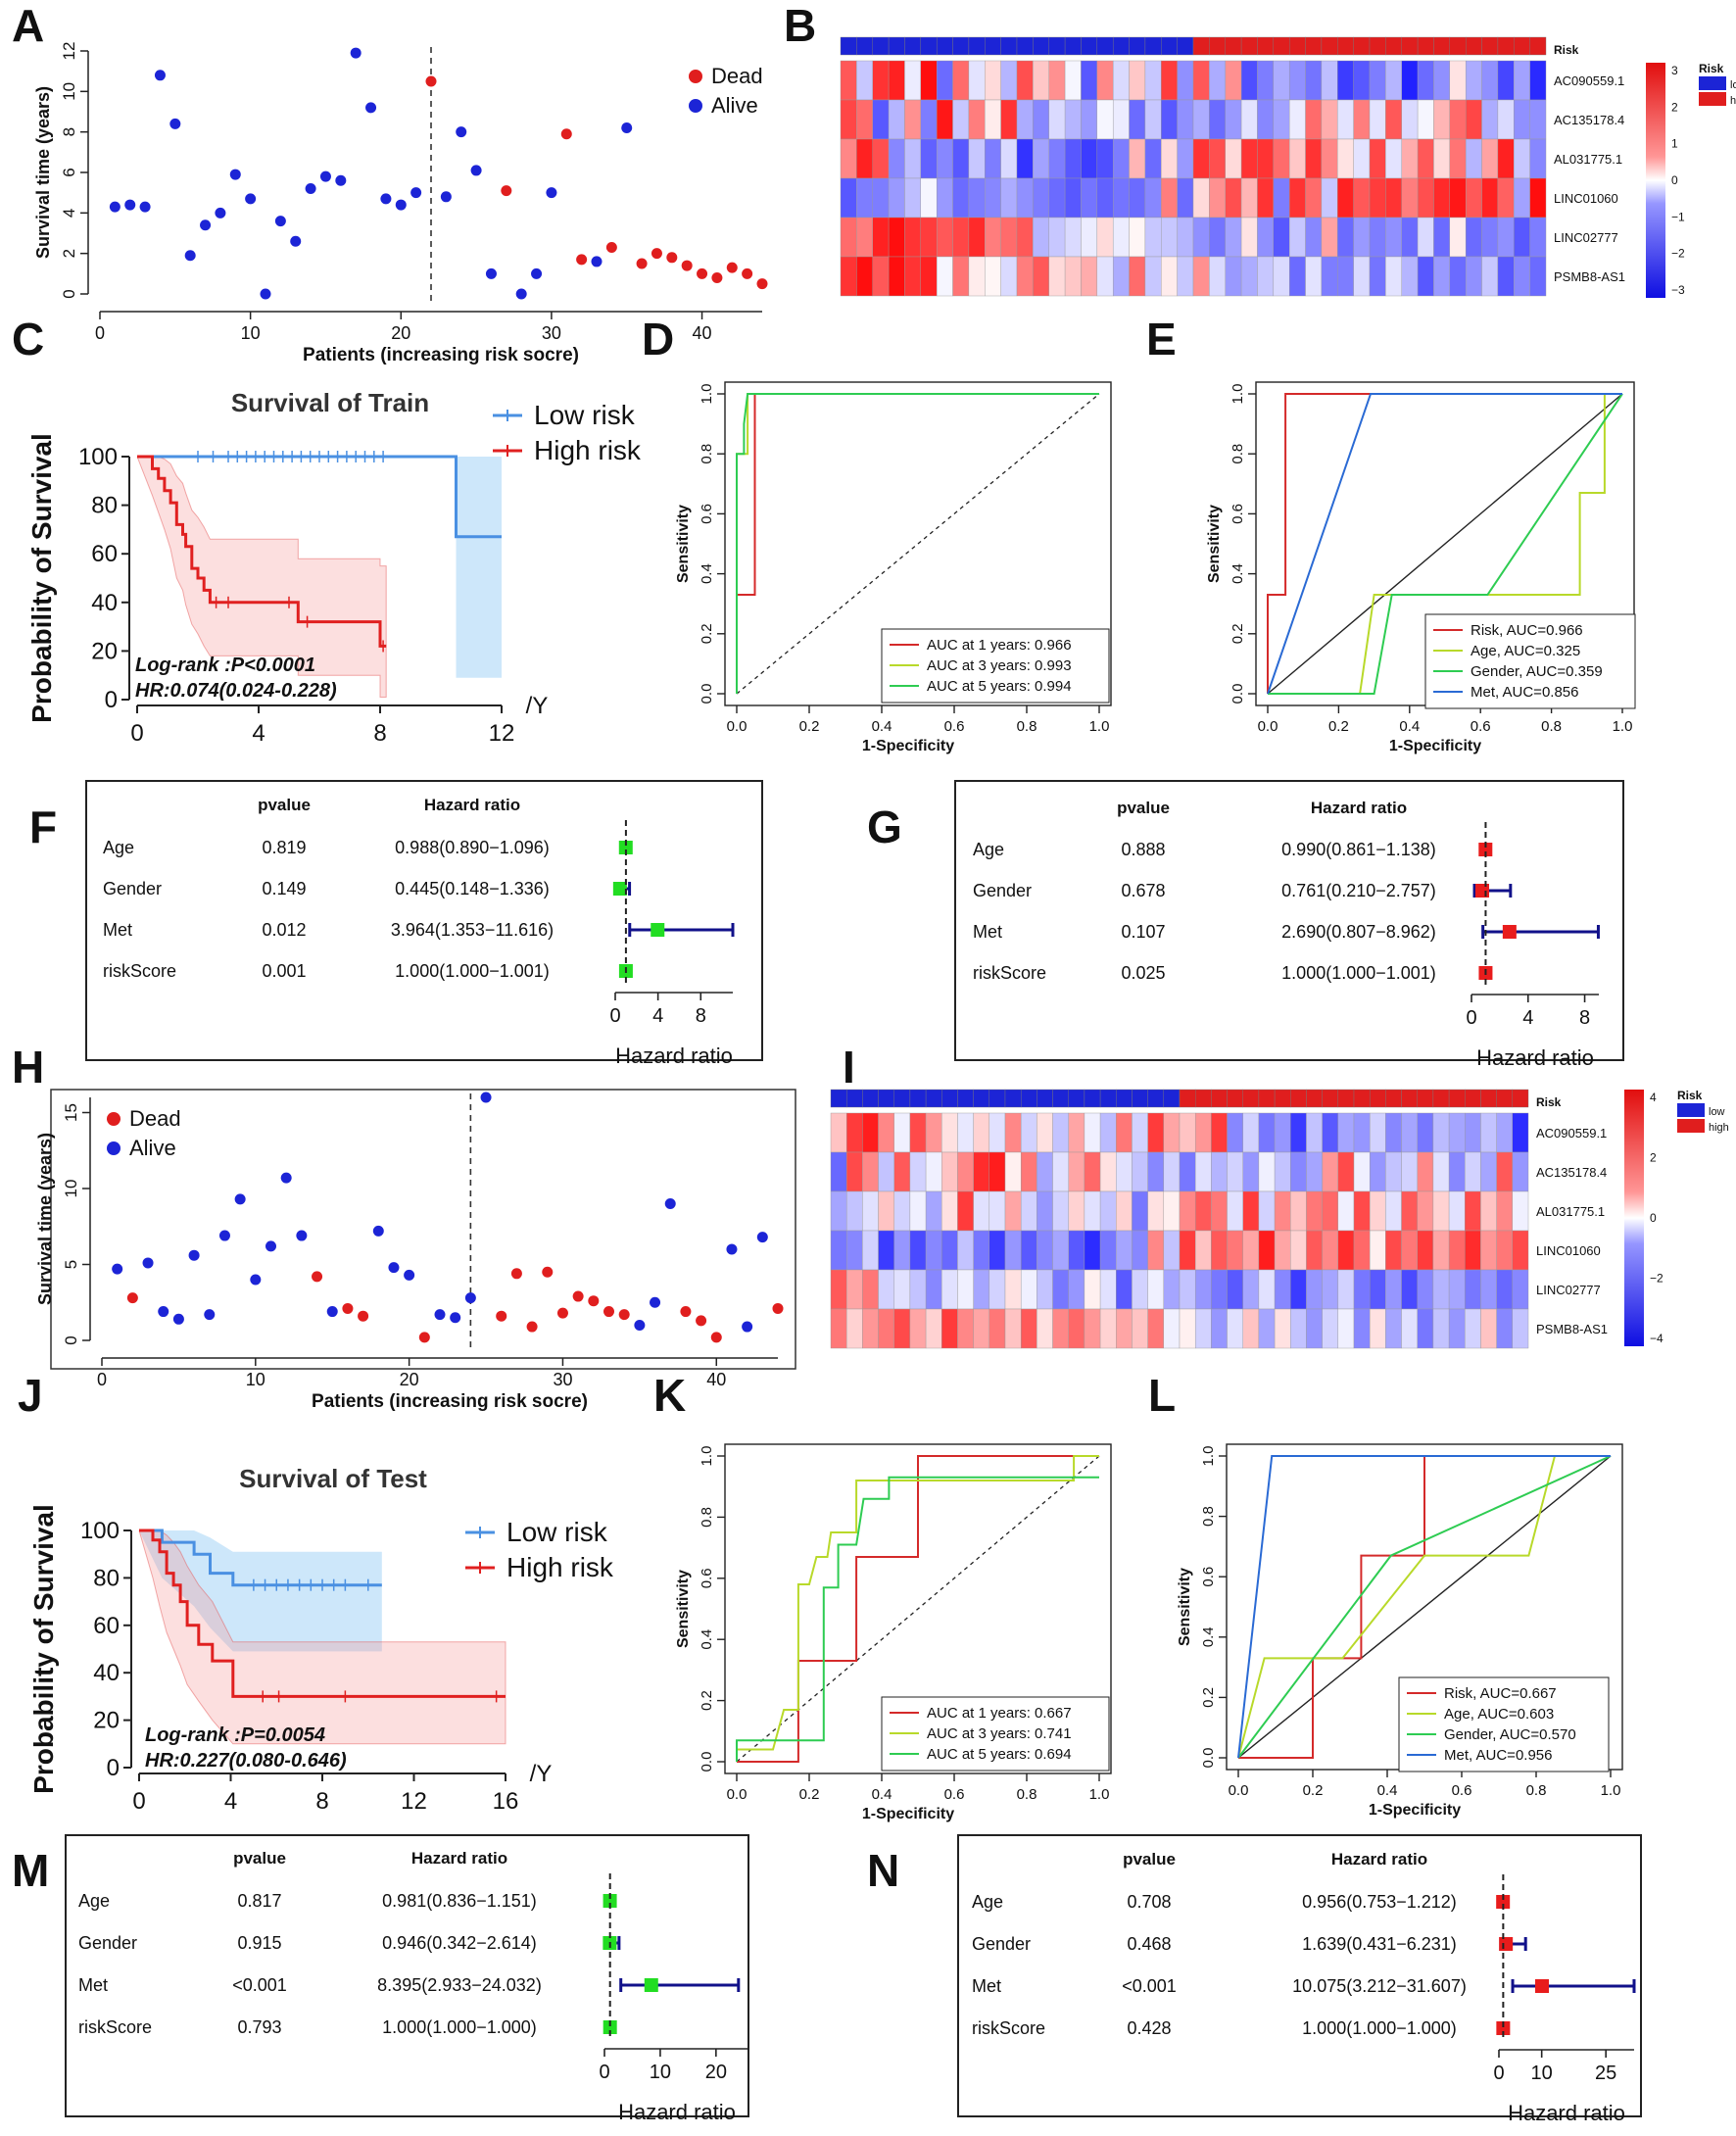 Image resolution: width=1736 pixels, height=2136 pixels. Describe the element at coordinates (624, 1315) in the screenshot. I see `dead-point` at that location.